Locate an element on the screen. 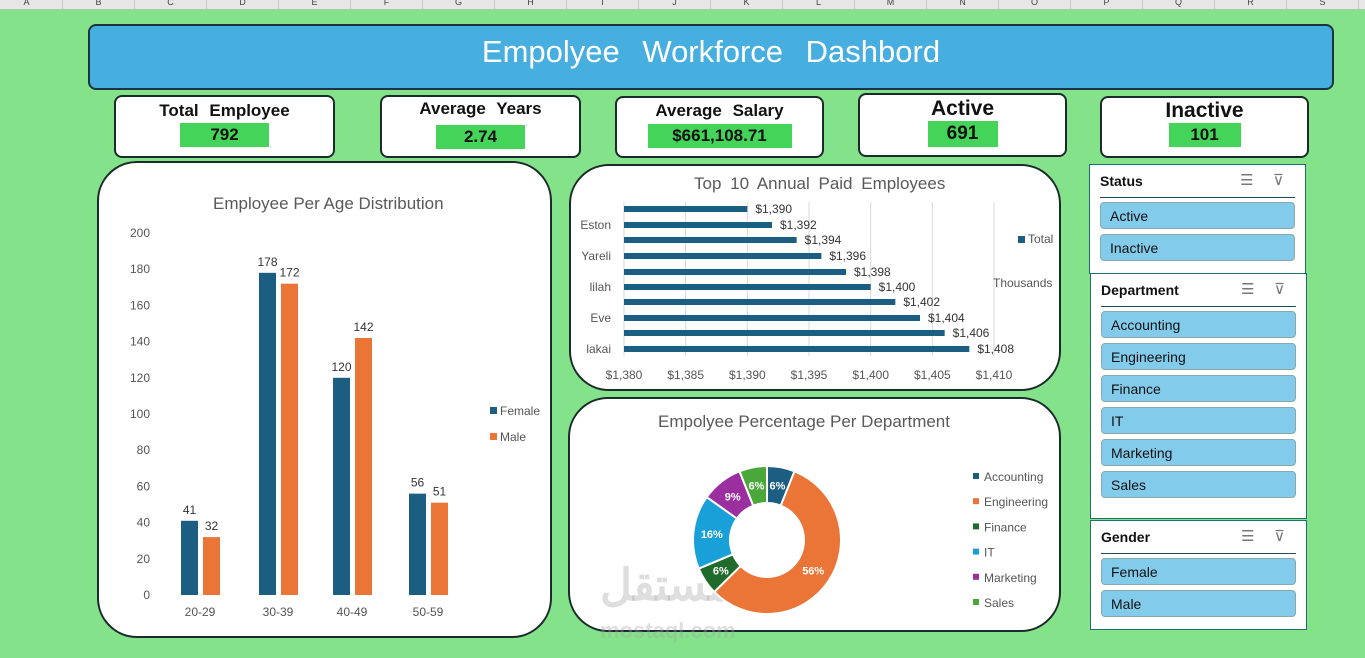  kpi-total-employee: Total Employee 792 is located at coordinates (224, 126).